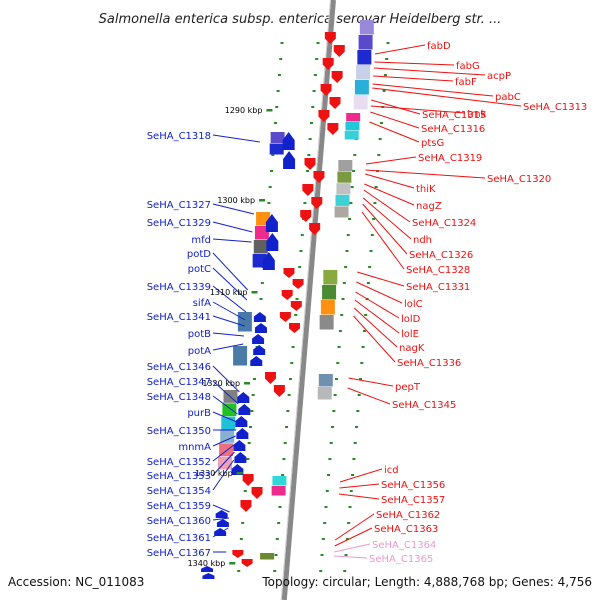  I want to click on right-gene-label: SeHA_C1363, so click(406, 529).